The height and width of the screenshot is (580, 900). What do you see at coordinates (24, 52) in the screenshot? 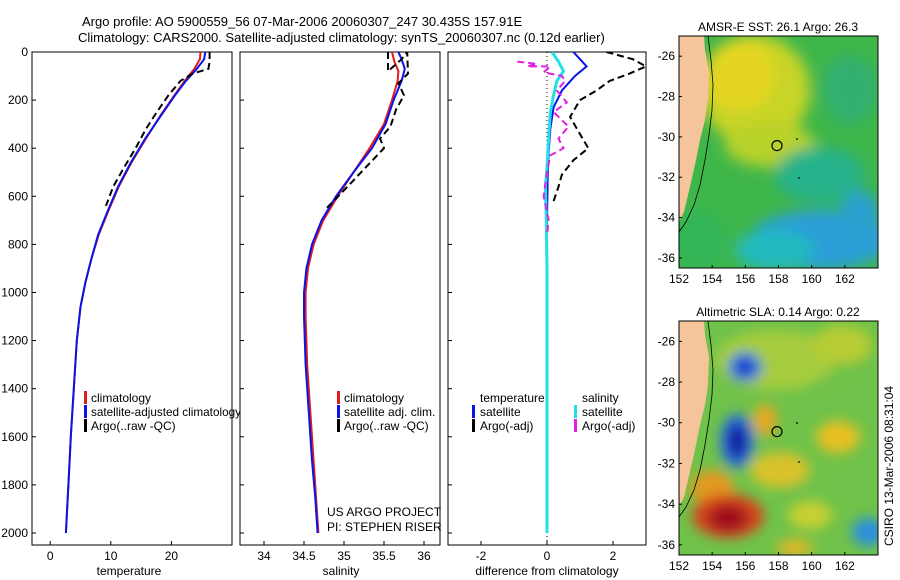
I see `depth-tick-label: 0` at bounding box center [24, 52].